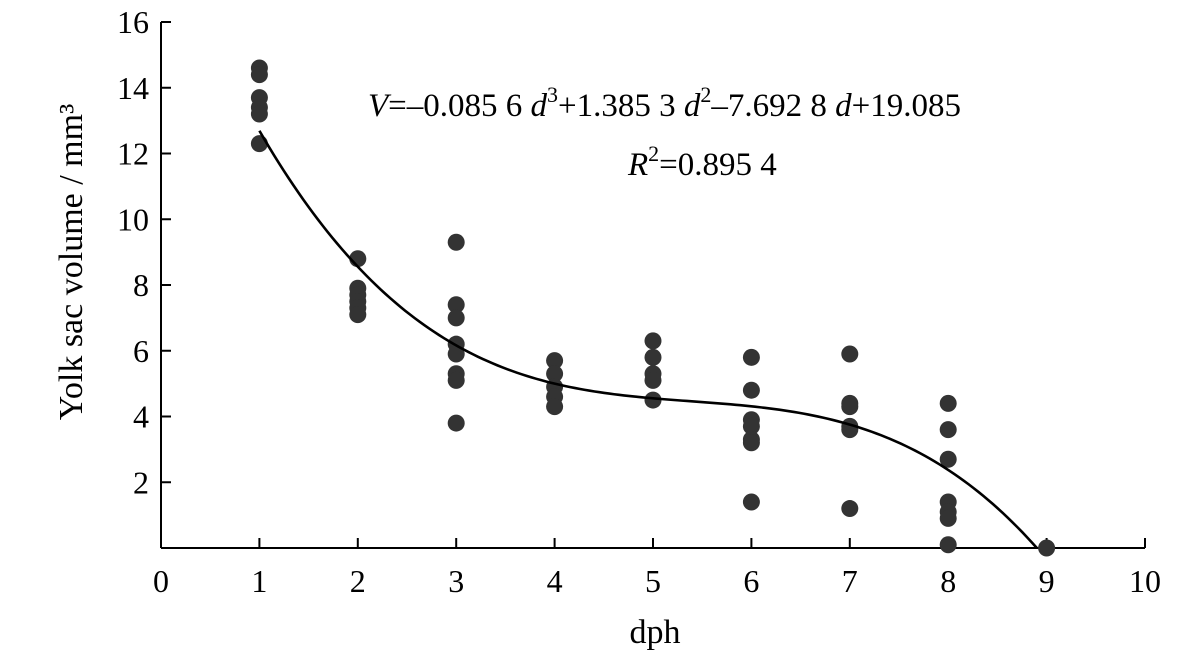 The width and height of the screenshot is (1200, 659). What do you see at coordinates (552, 94) in the screenshot?
I see `equation-term-3: 3` at bounding box center [552, 94].